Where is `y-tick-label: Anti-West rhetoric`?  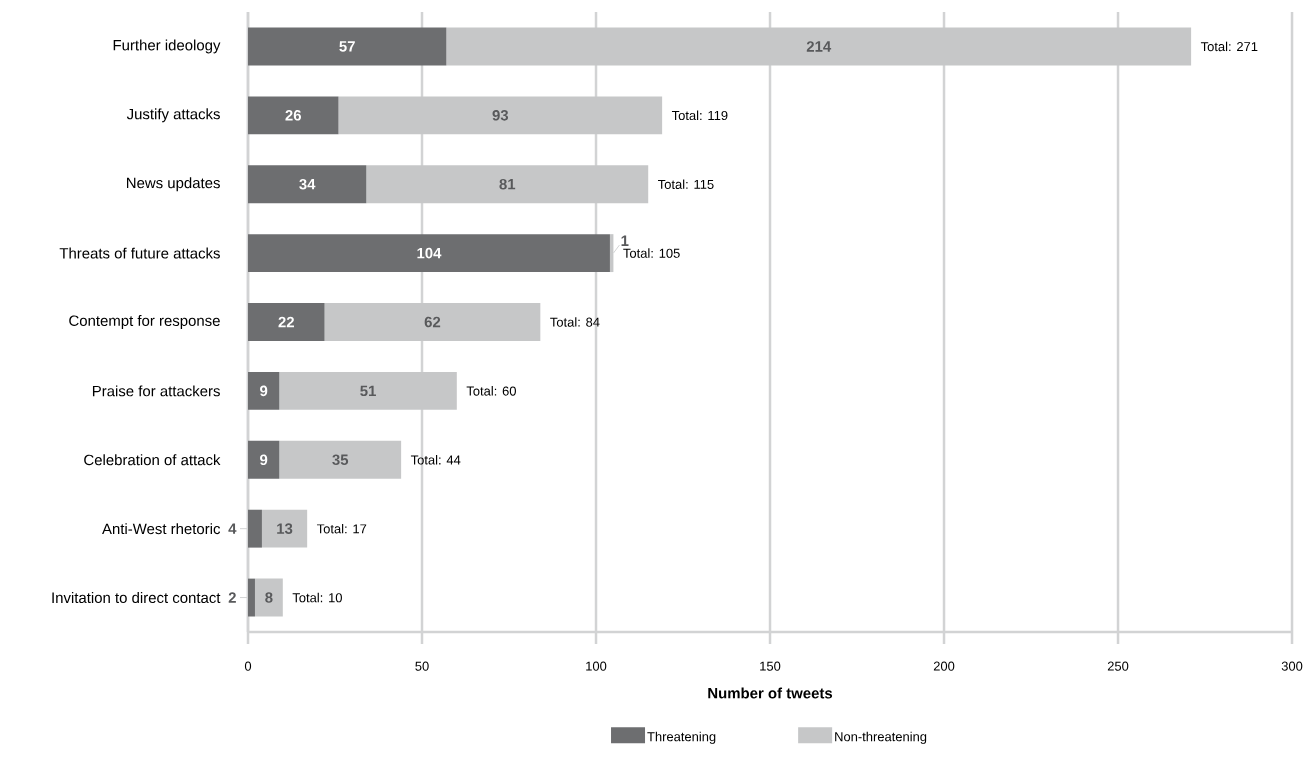
y-tick-label: Anti-West rhetoric is located at coordinates (161, 529).